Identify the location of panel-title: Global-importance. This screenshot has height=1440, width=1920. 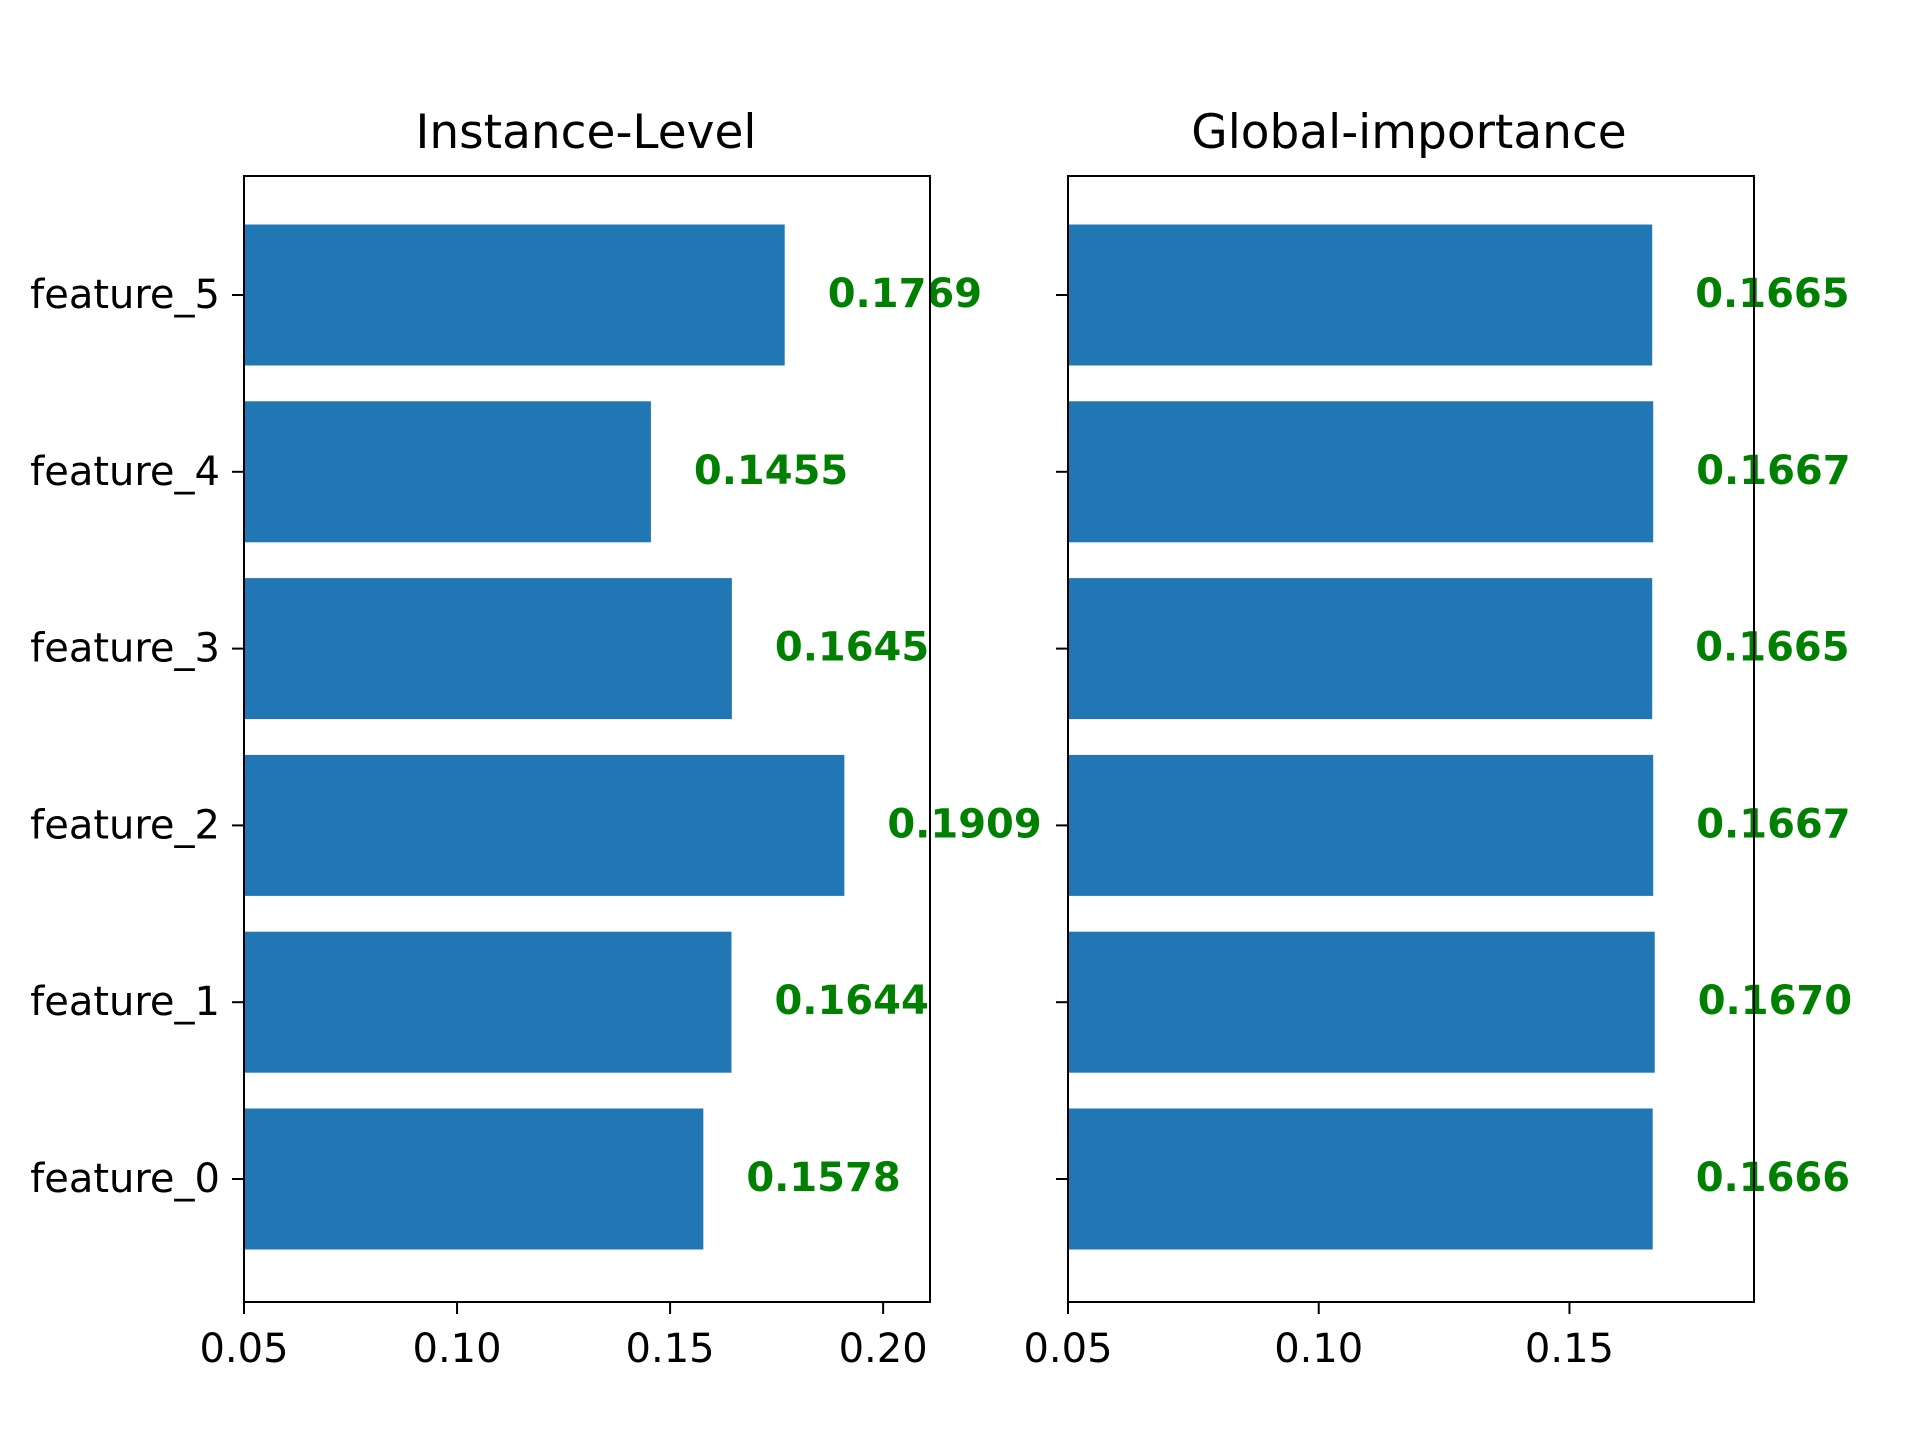
(1408, 132).